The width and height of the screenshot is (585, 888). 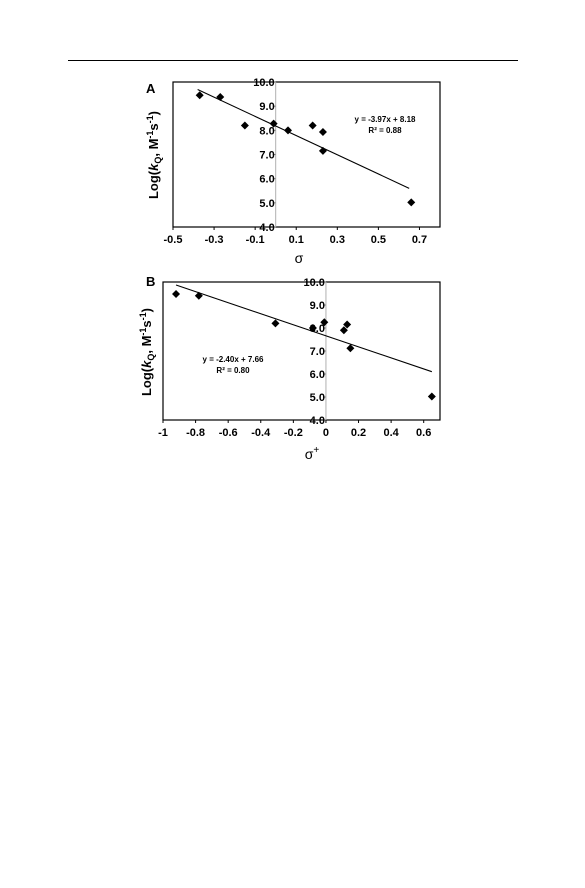 I want to click on x-tick-label: -0.1, so click(x=255, y=240).